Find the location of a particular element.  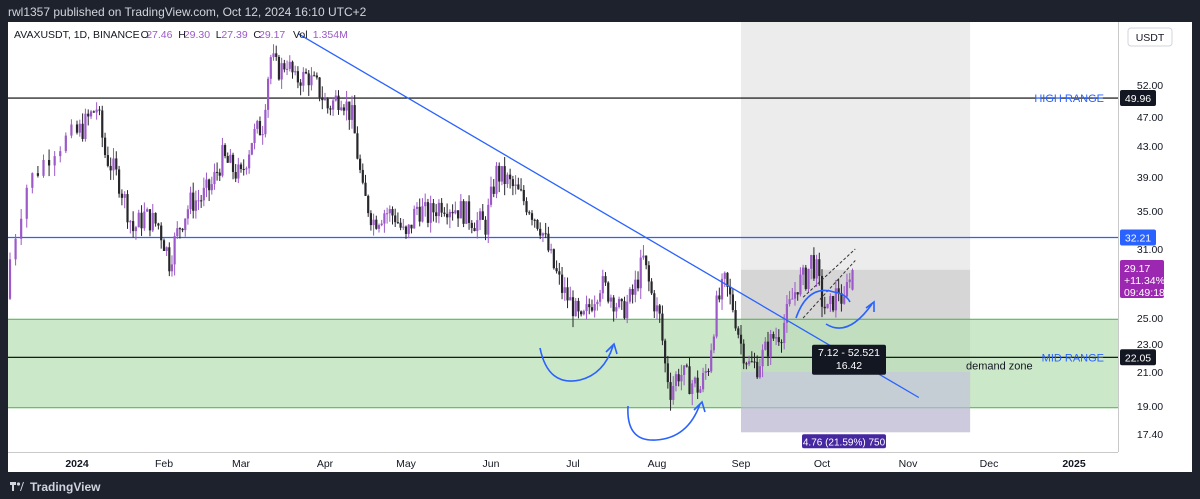

legend-o-label: O is located at coordinates (145, 35).